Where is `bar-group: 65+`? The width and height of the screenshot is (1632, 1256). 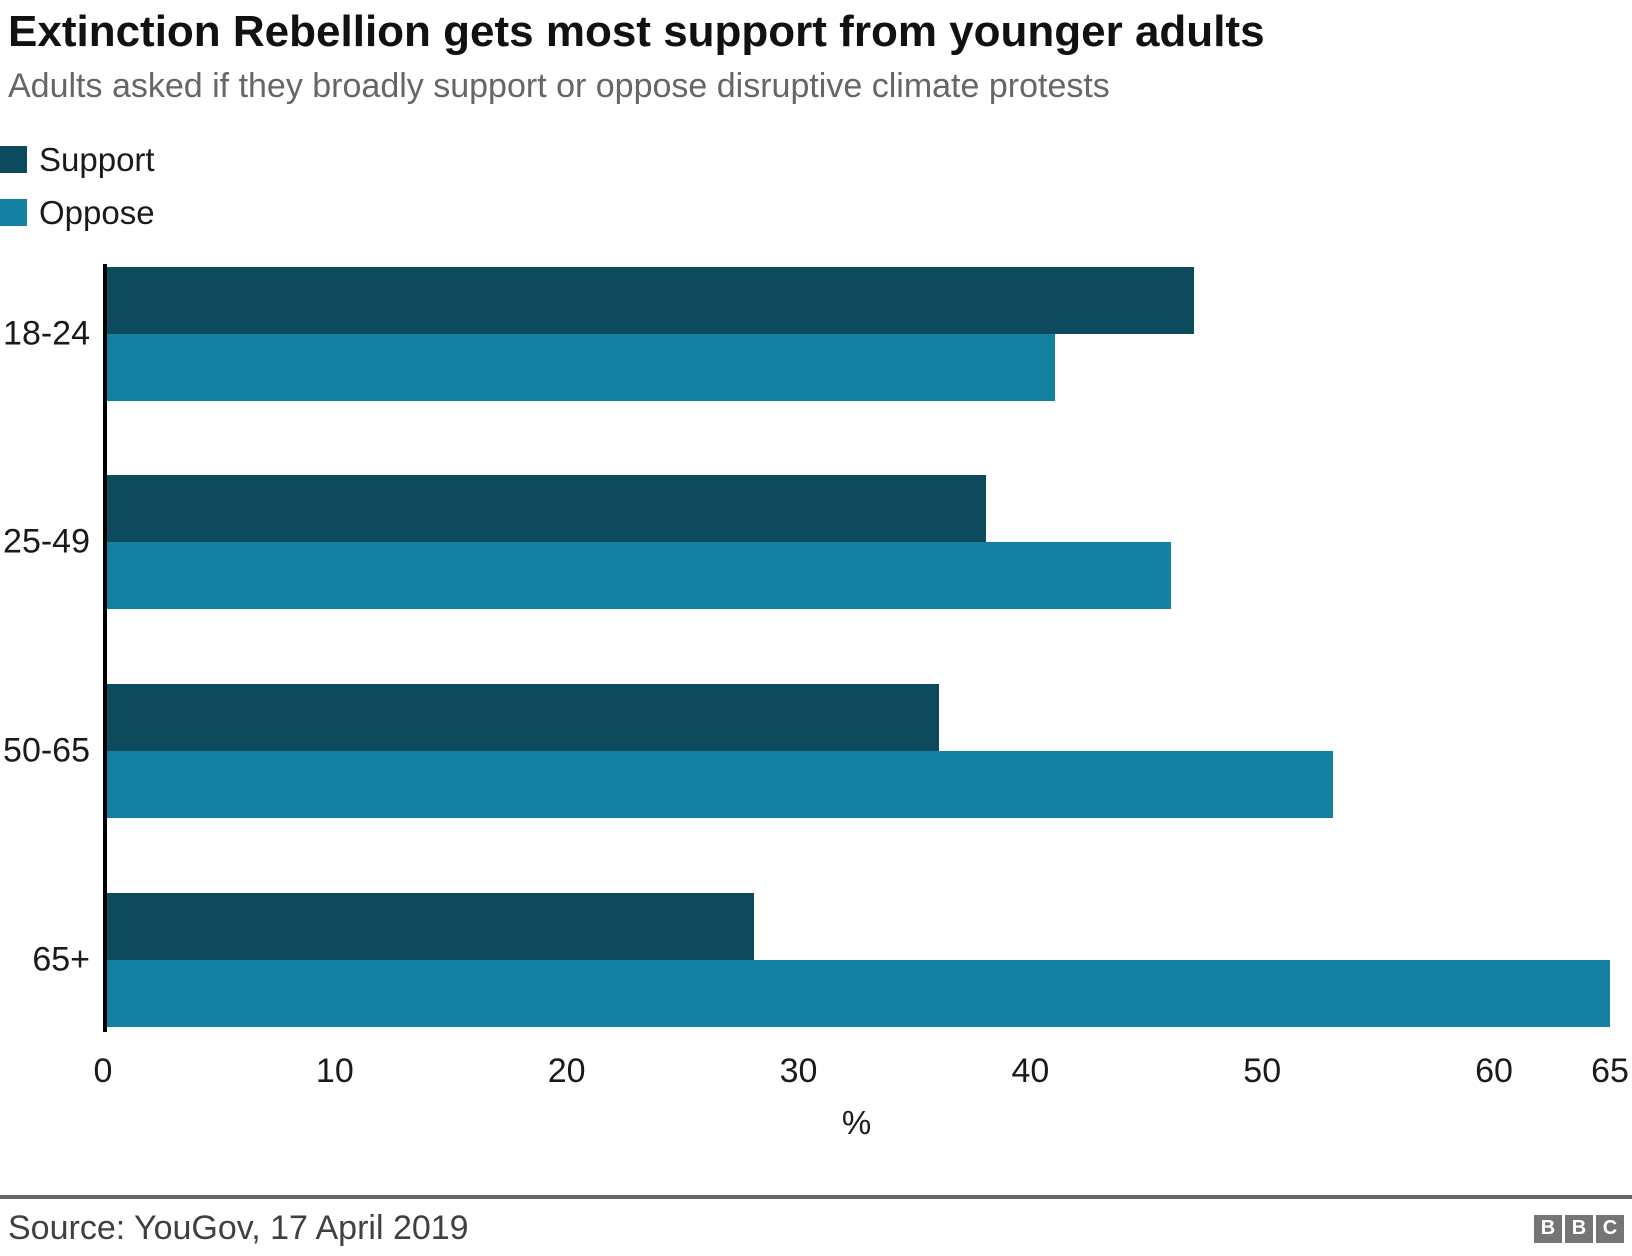
bar-group: 65+ is located at coordinates (821, 959).